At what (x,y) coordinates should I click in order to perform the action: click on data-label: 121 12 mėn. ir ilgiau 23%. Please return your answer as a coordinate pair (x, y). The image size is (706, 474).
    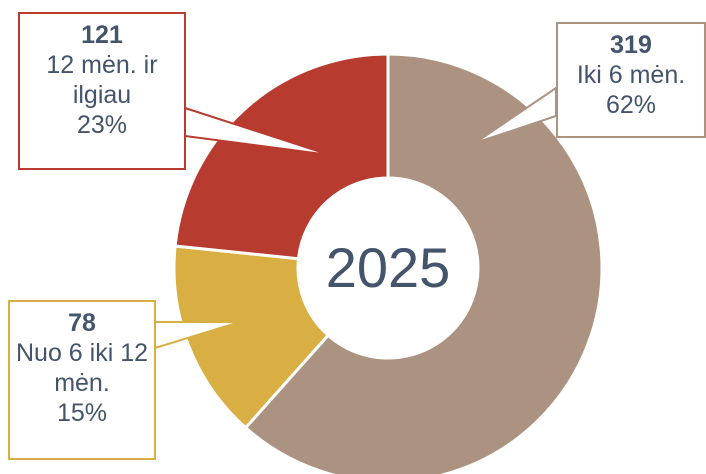
    Looking at the image, I should click on (102, 91).